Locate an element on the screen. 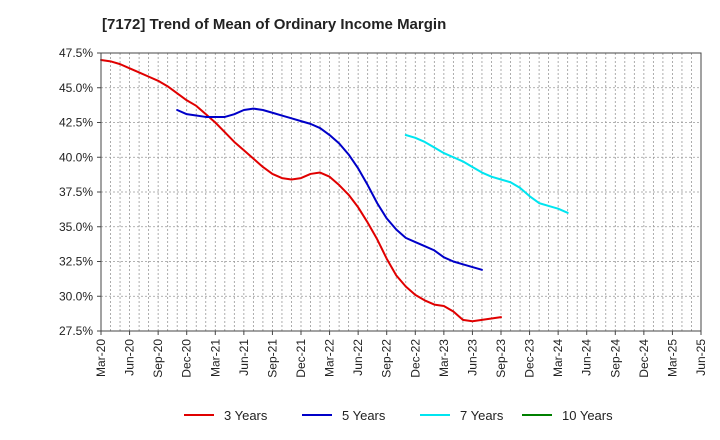  y-tick-label: 27.5% is located at coordinates (76, 331).